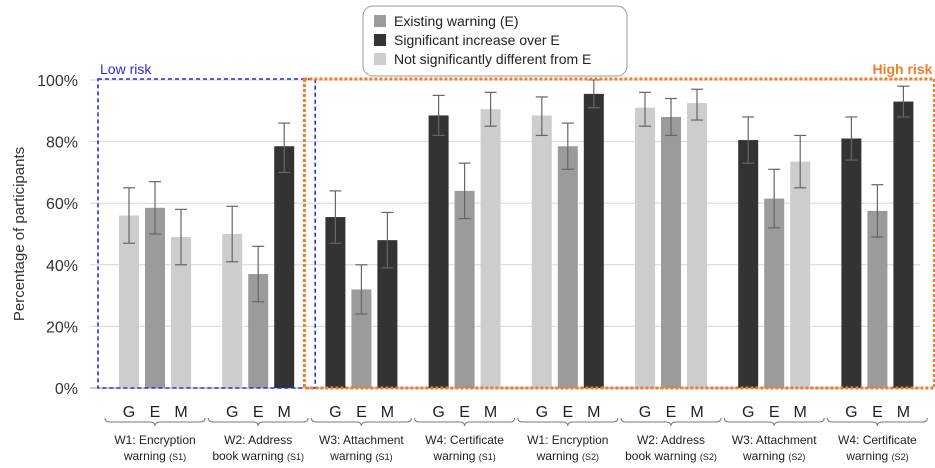 The height and width of the screenshot is (468, 935). What do you see at coordinates (19, 234) in the screenshot?
I see `y-axis-label: Percentage of participants` at bounding box center [19, 234].